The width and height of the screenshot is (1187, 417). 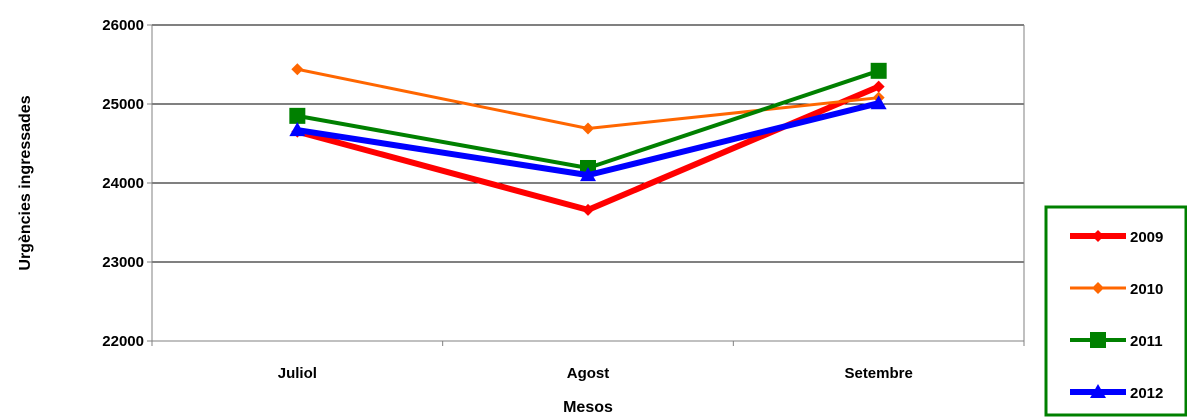 I want to click on y-axis-title: Urgències ingressades, so click(x=25, y=182).